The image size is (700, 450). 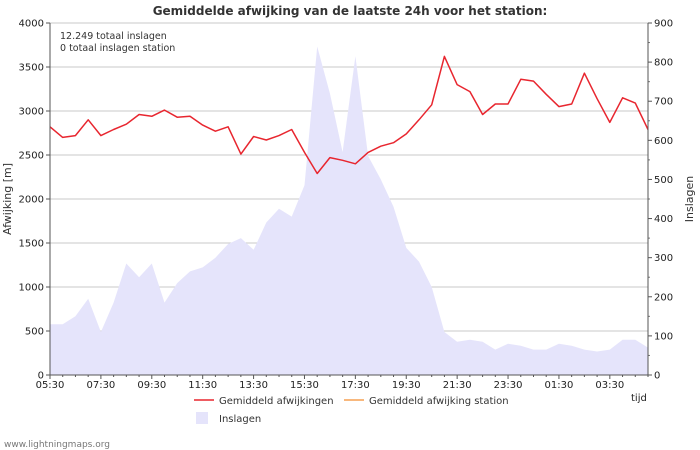 I want to click on x-tick-label: 21:30, so click(x=457, y=385).